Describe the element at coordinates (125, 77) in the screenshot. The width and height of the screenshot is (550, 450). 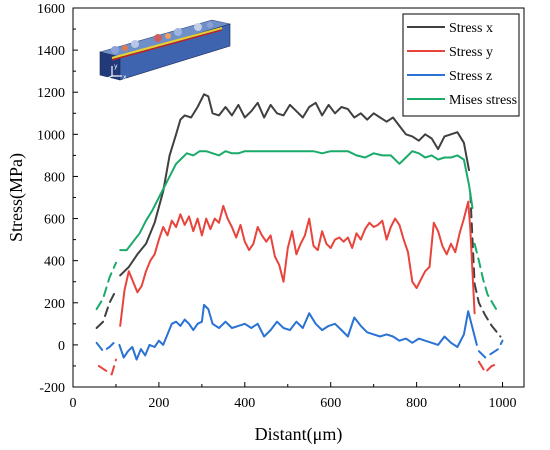
I see `svg-text: x` at that location.